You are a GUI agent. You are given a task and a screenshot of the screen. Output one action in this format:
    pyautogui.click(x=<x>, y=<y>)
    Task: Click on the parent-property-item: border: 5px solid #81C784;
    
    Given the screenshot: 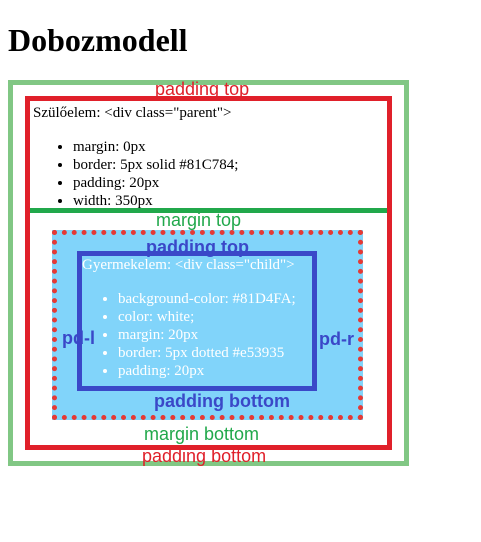 What is the action you would take?
    pyautogui.click(x=229, y=165)
    